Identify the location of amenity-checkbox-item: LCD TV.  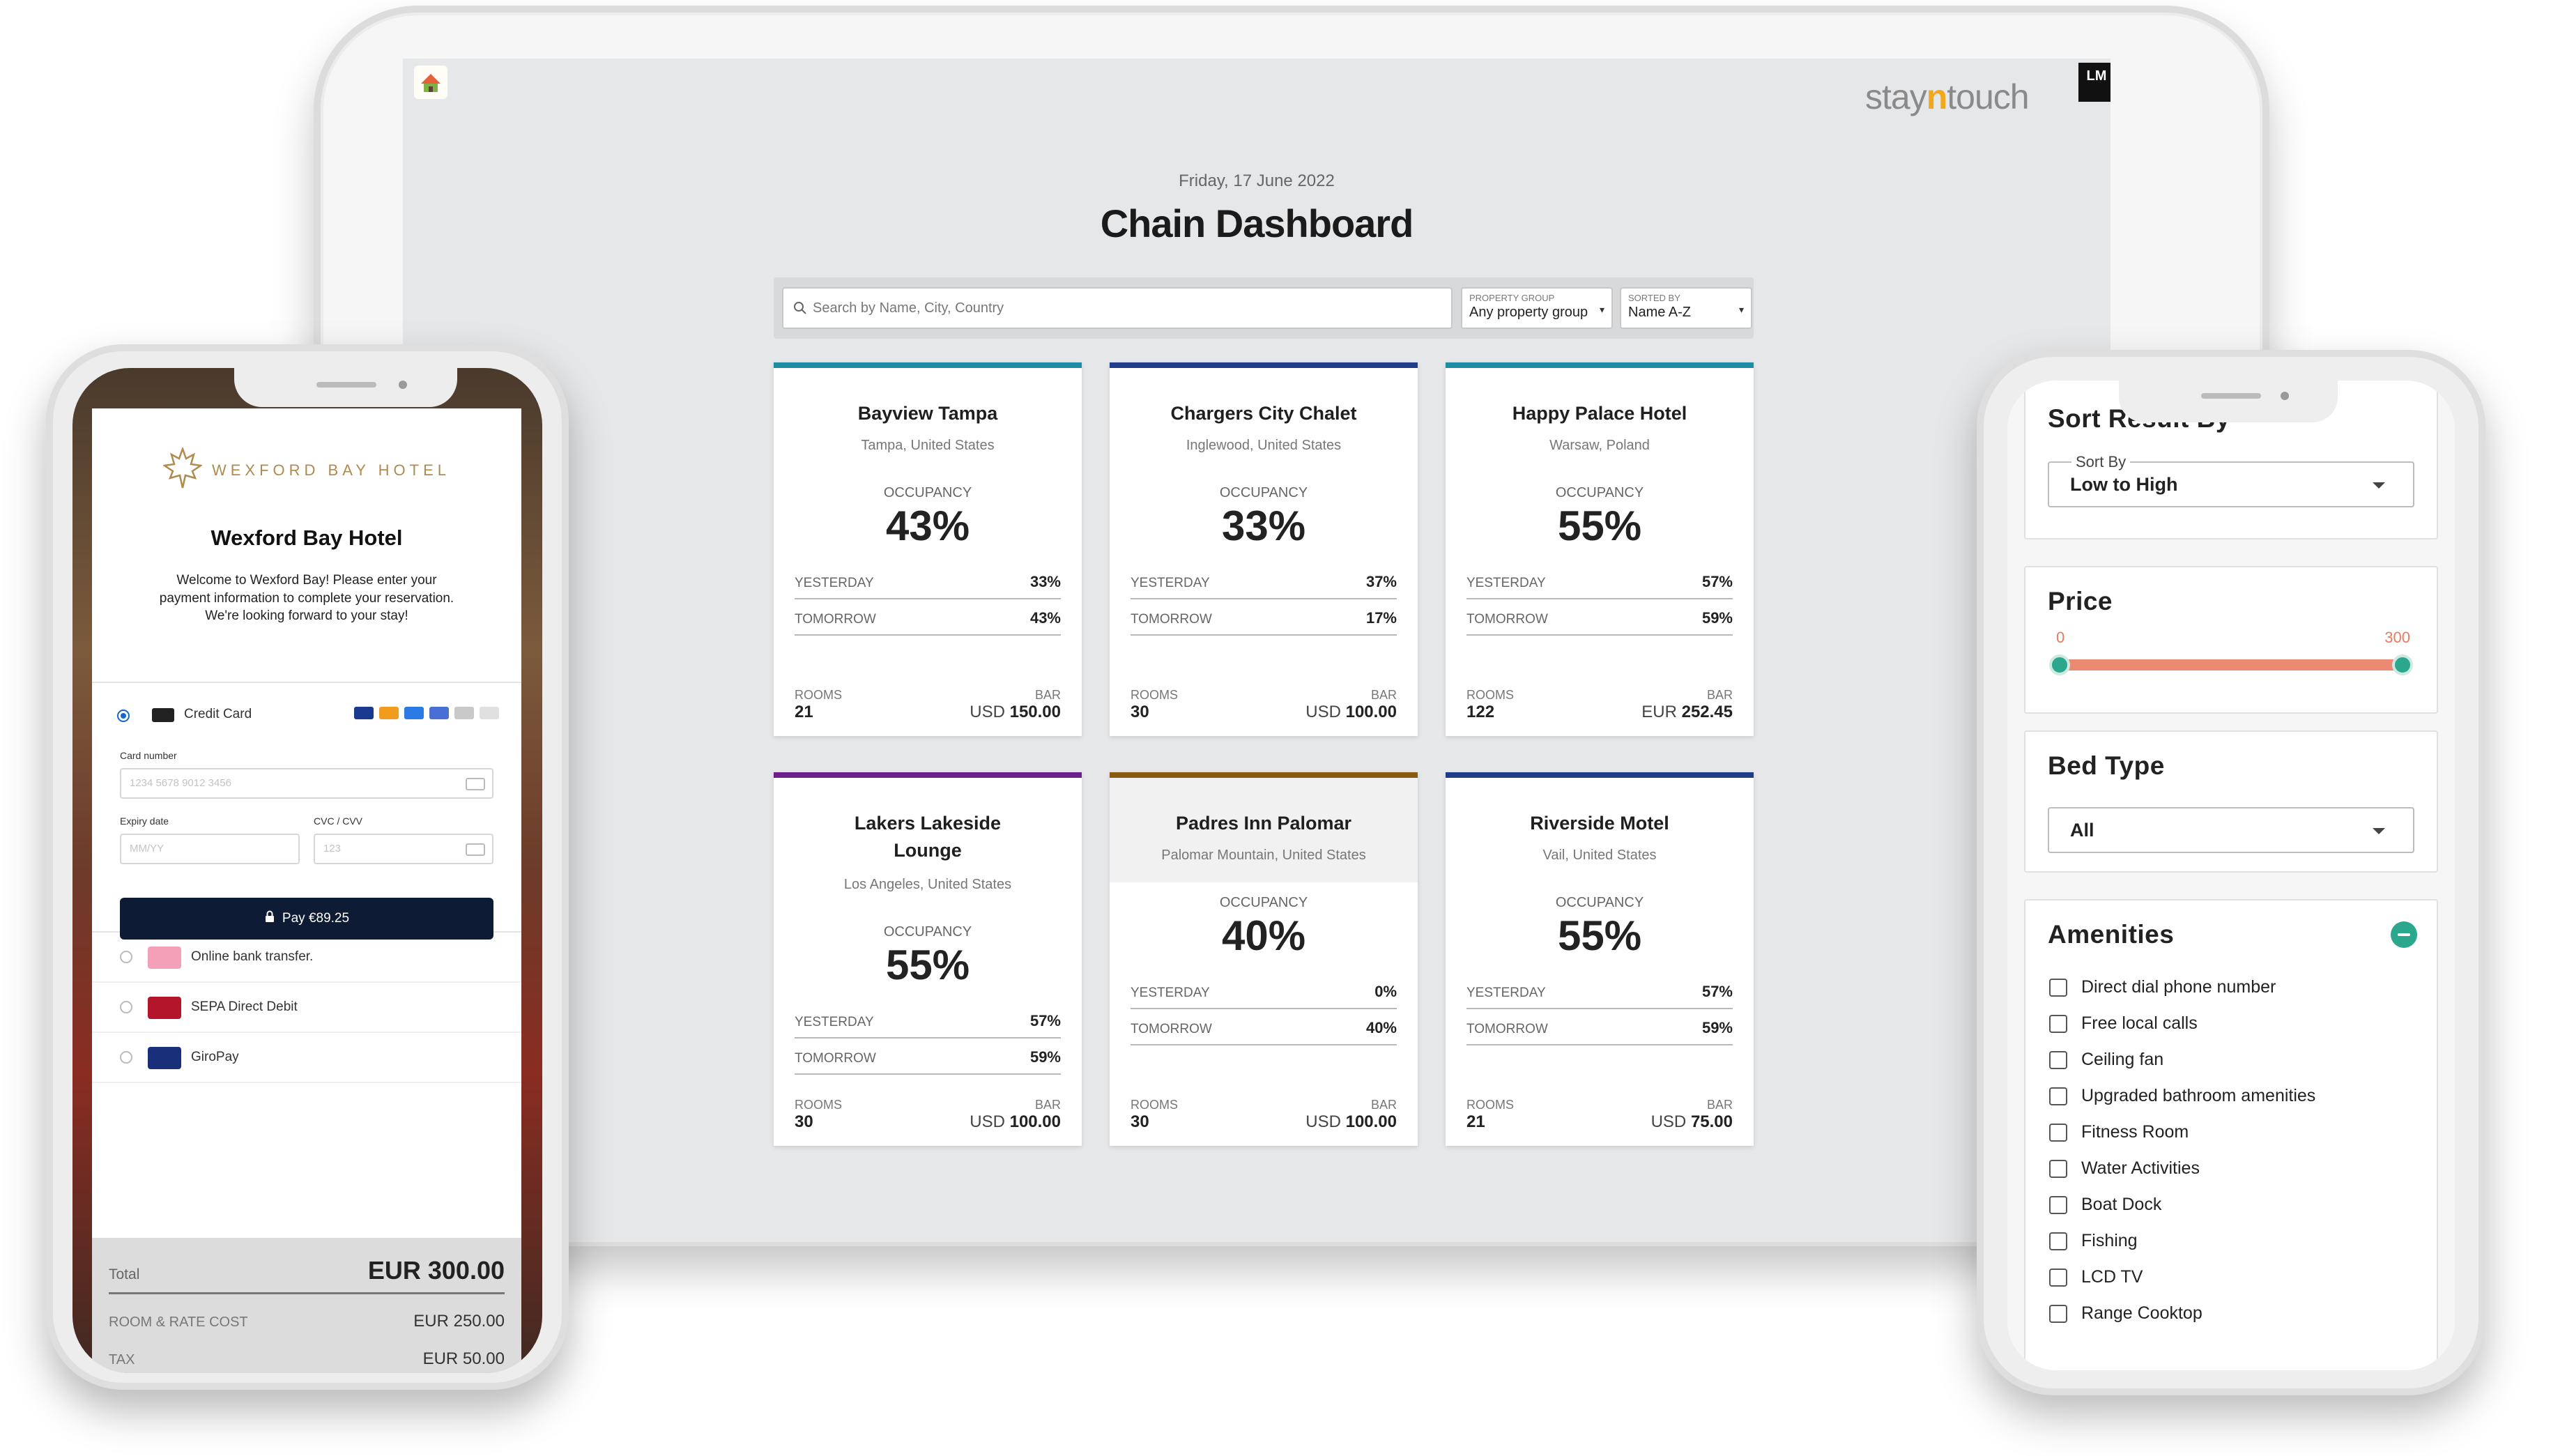
(2096, 1277).